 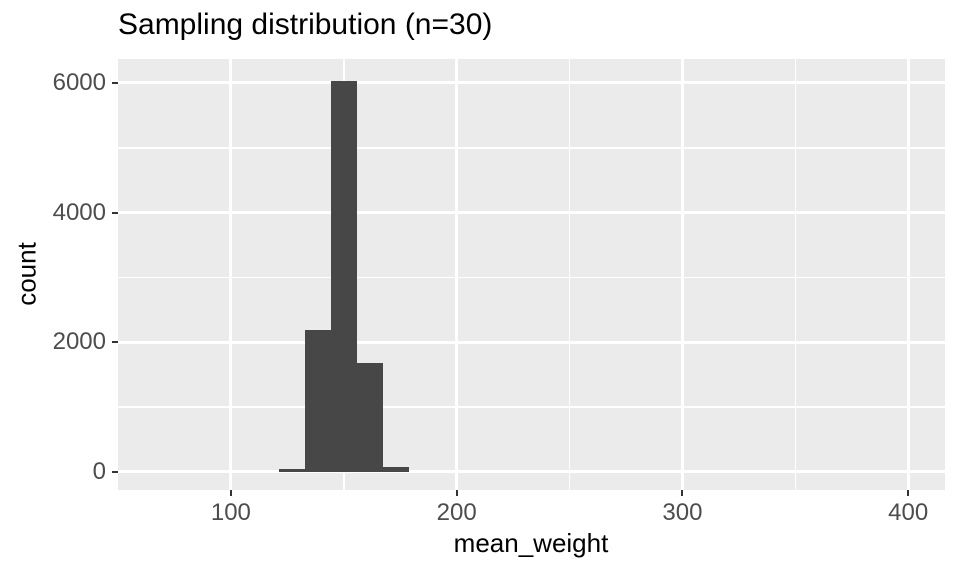 What do you see at coordinates (456, 512) in the screenshot?
I see `x-tick-label: 200` at bounding box center [456, 512].